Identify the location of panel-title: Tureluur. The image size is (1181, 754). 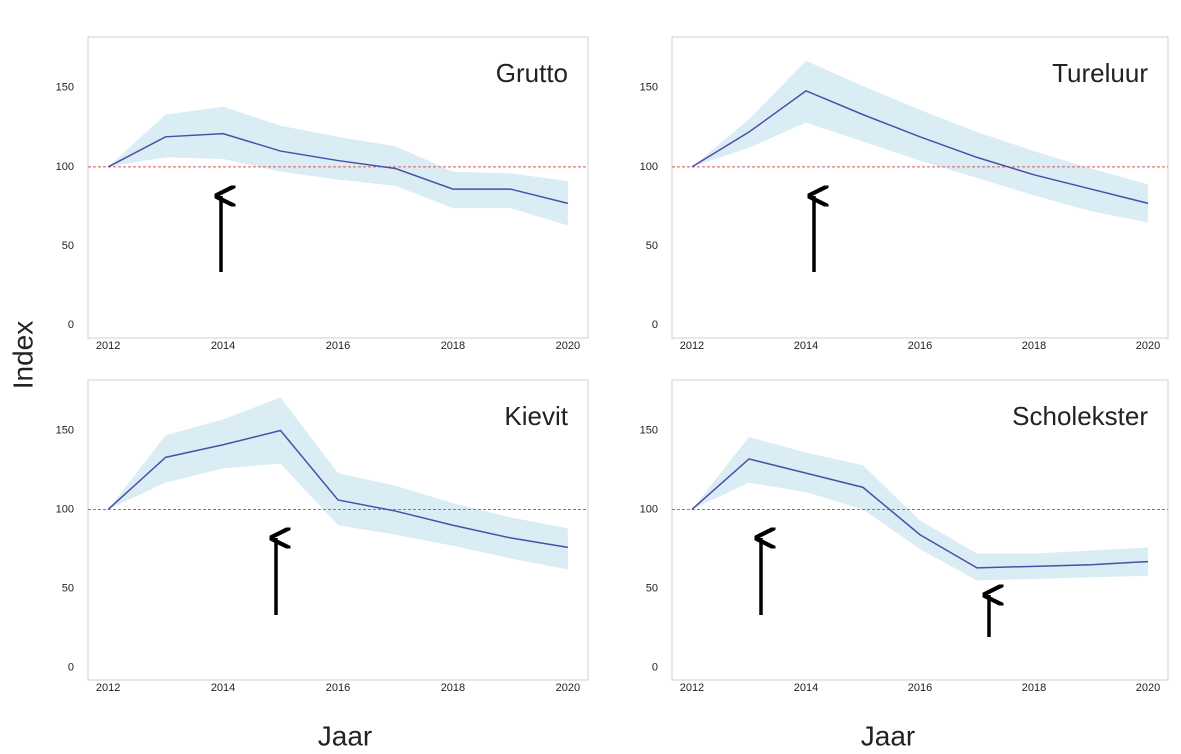
(1100, 73).